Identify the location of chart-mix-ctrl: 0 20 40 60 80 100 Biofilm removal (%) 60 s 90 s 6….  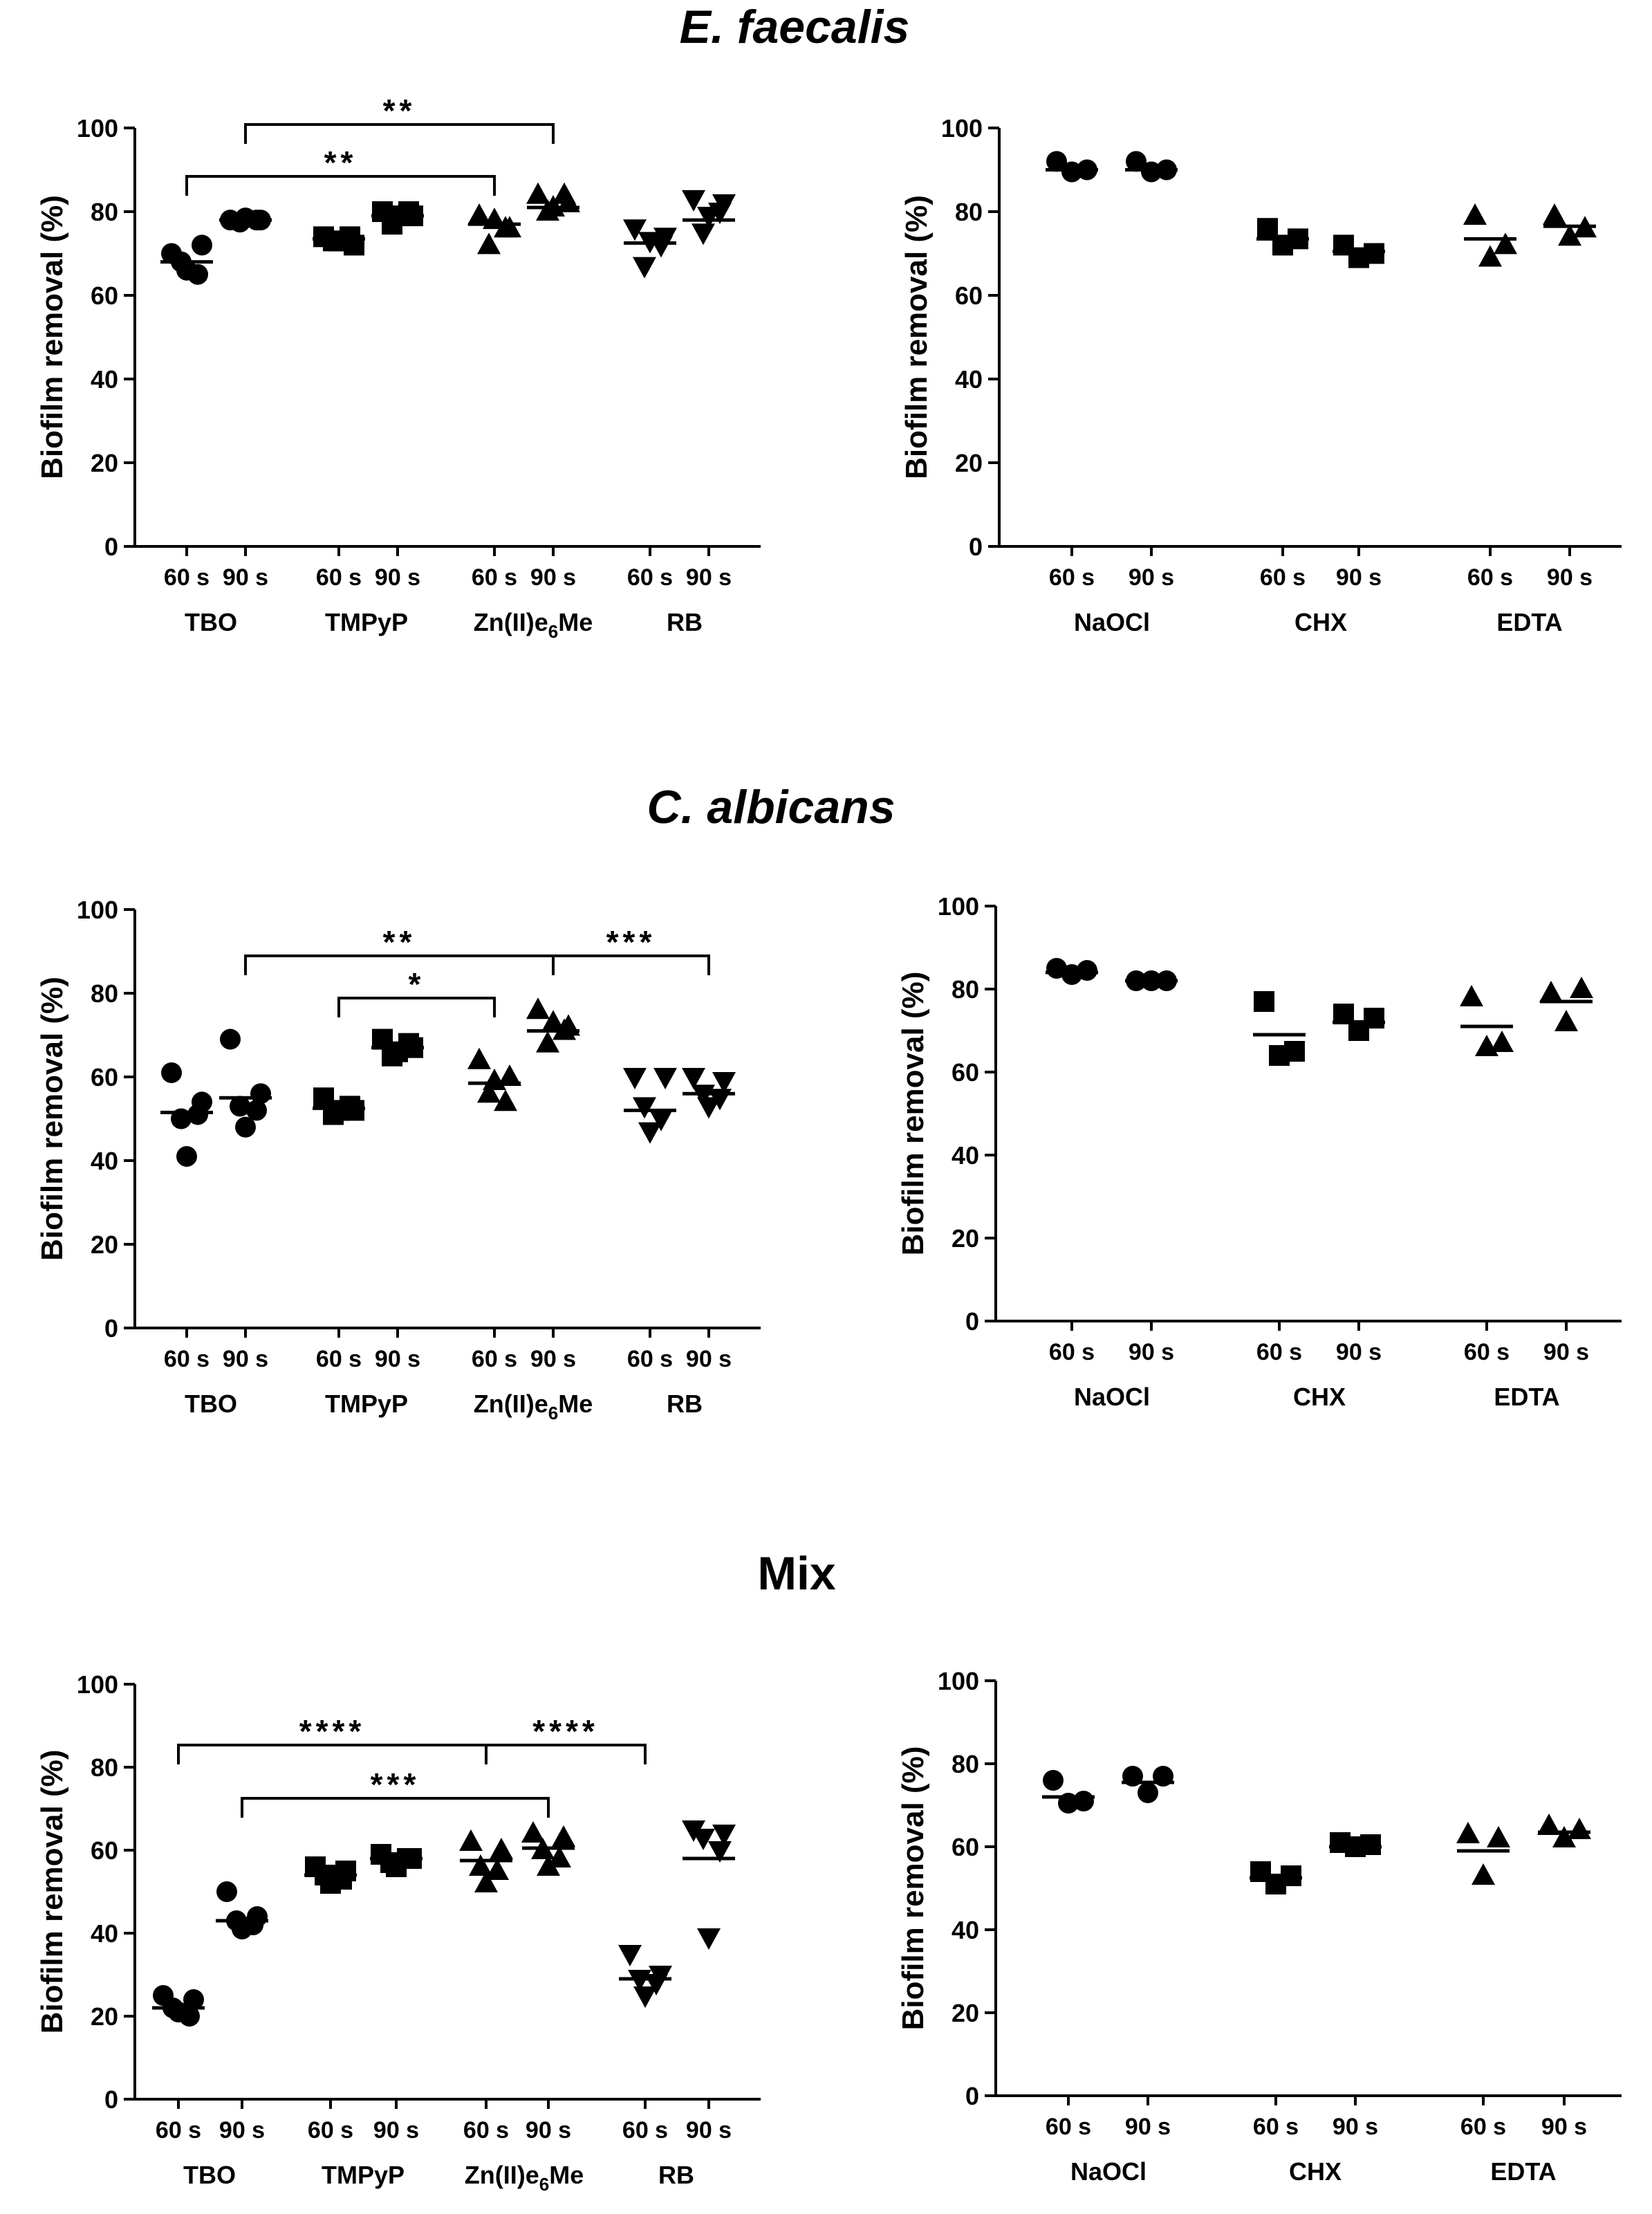
(1259, 1926).